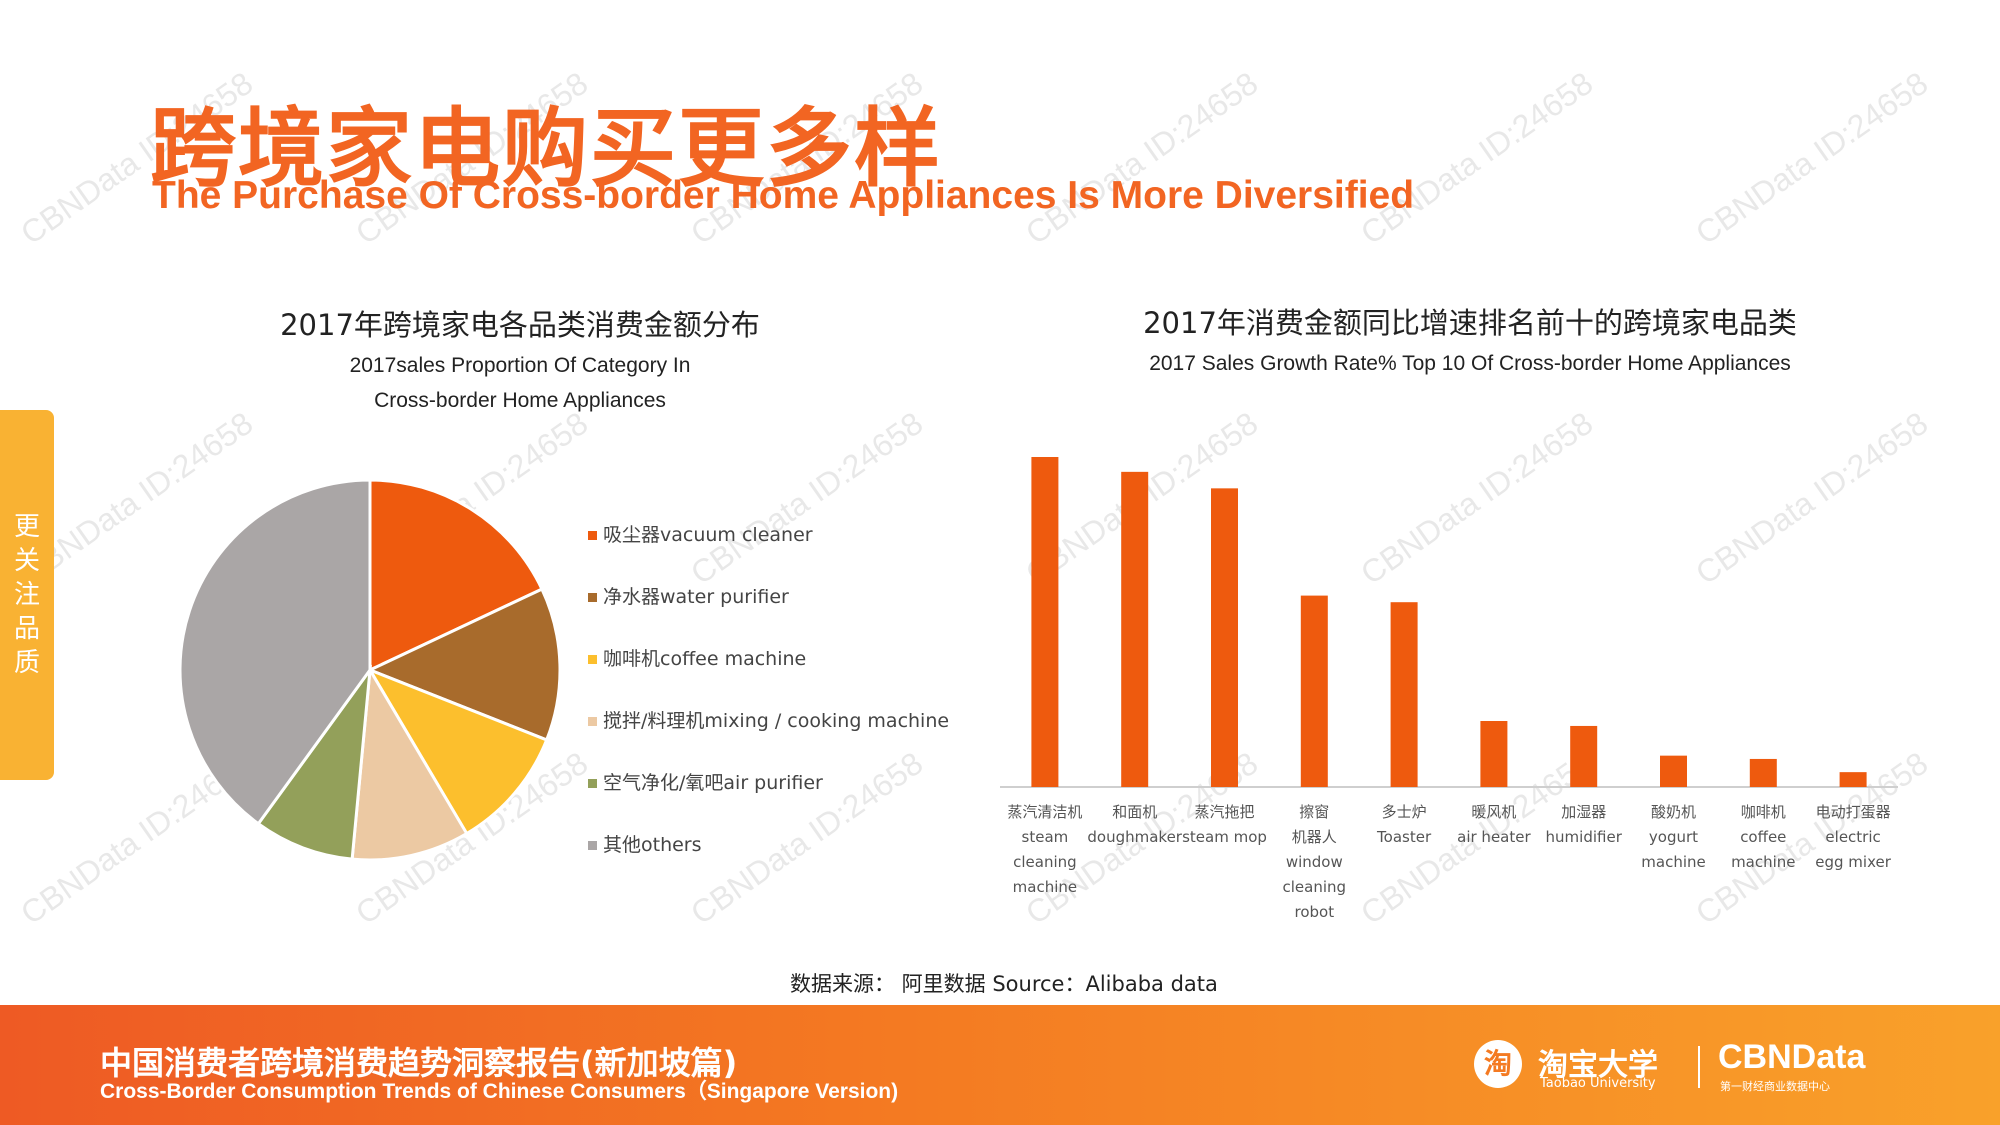 The width and height of the screenshot is (2000, 1125). What do you see at coordinates (776, 721) in the screenshot?
I see `legend-label: 搅拌/料理机mixing / cooking machine` at bounding box center [776, 721].